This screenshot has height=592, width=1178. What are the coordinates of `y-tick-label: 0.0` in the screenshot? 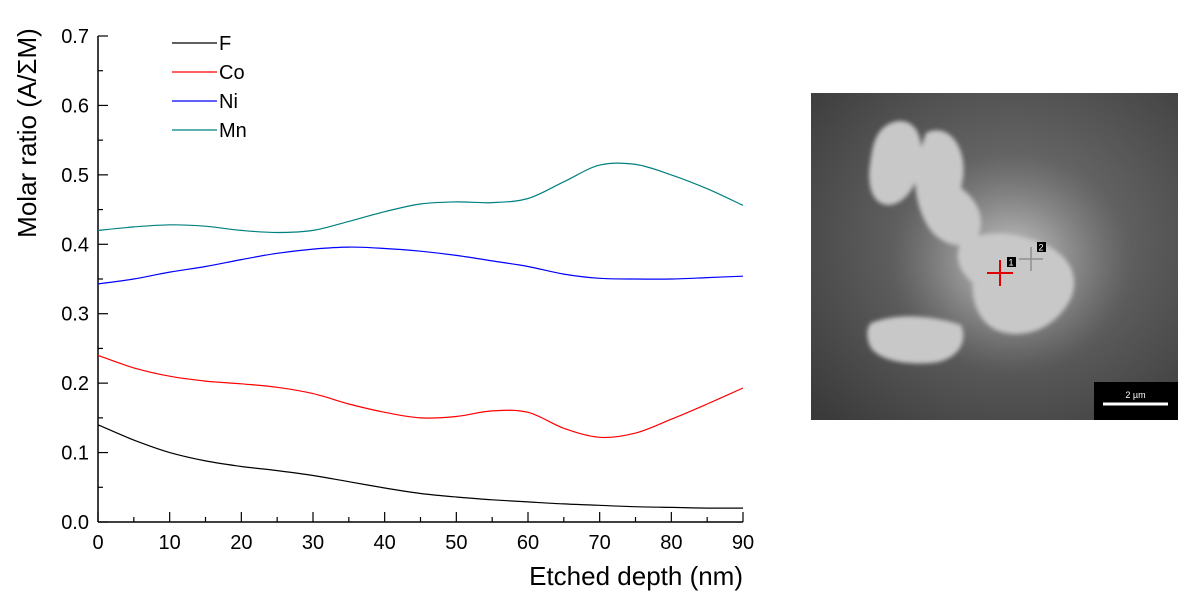 It's located at (75, 523).